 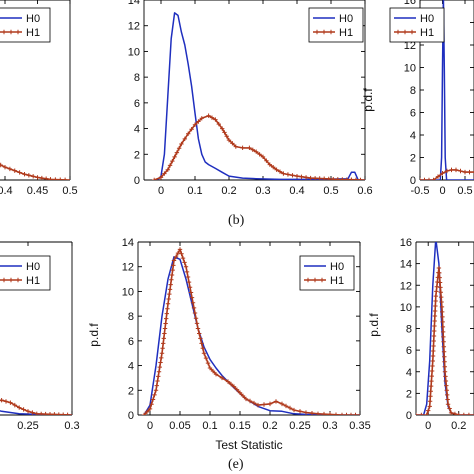 What do you see at coordinates (236, 464) in the screenshot?
I see `caption-e: (e)` at bounding box center [236, 464].